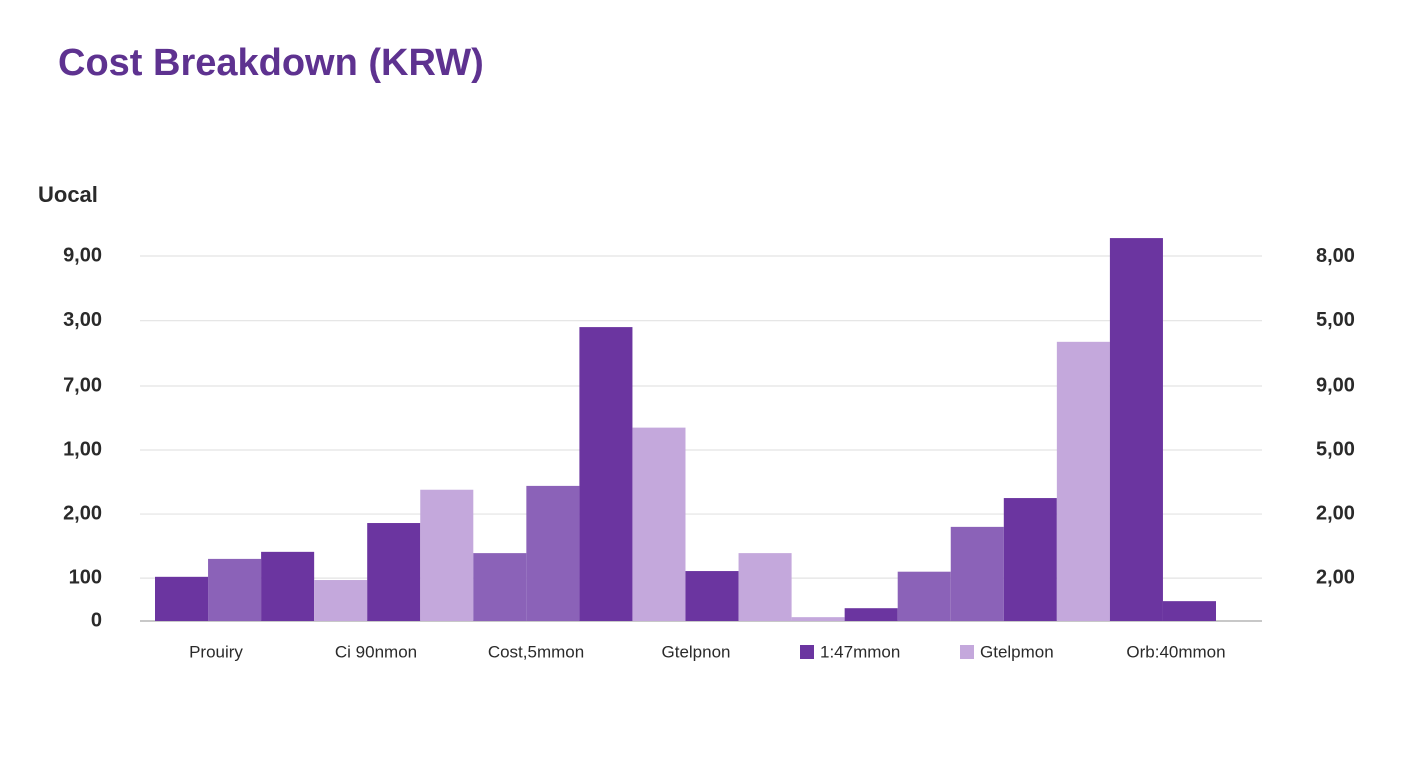 The height and width of the screenshot is (768, 1408). Describe the element at coordinates (216, 651) in the screenshot. I see `x-tick-label: Prouiry` at that location.